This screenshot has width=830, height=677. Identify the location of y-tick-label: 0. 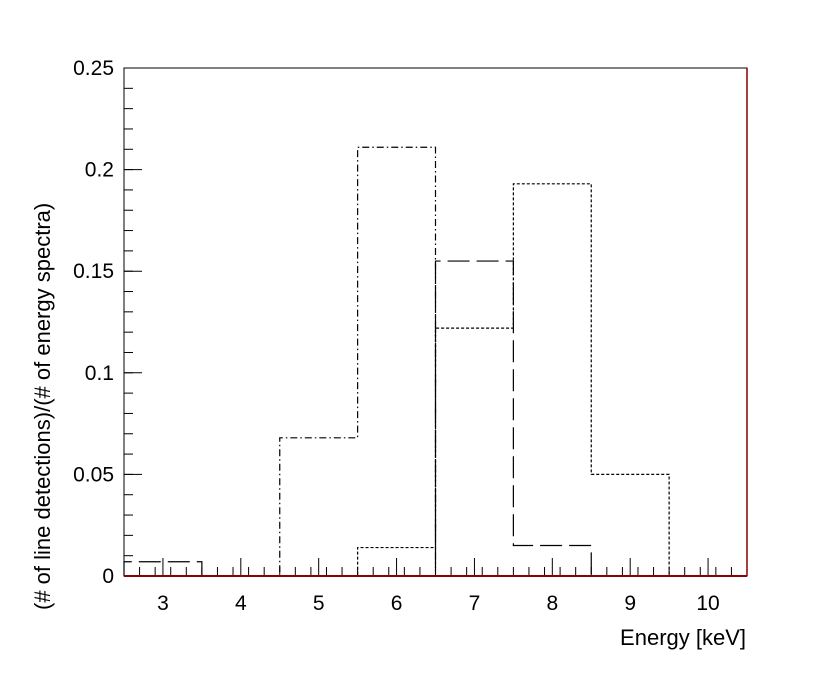
(108, 576).